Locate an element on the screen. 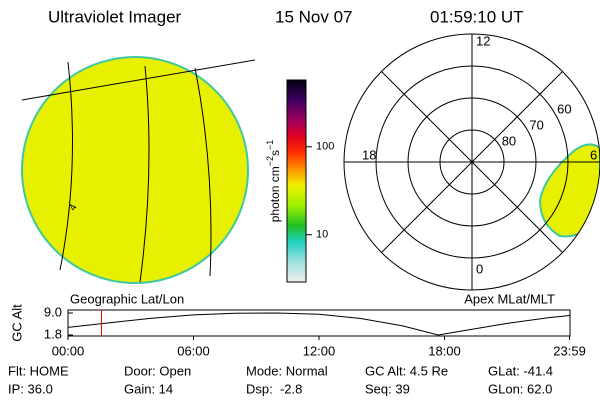 The height and width of the screenshot is (400, 600). unit: photon cm is located at coordinates (275, 194).